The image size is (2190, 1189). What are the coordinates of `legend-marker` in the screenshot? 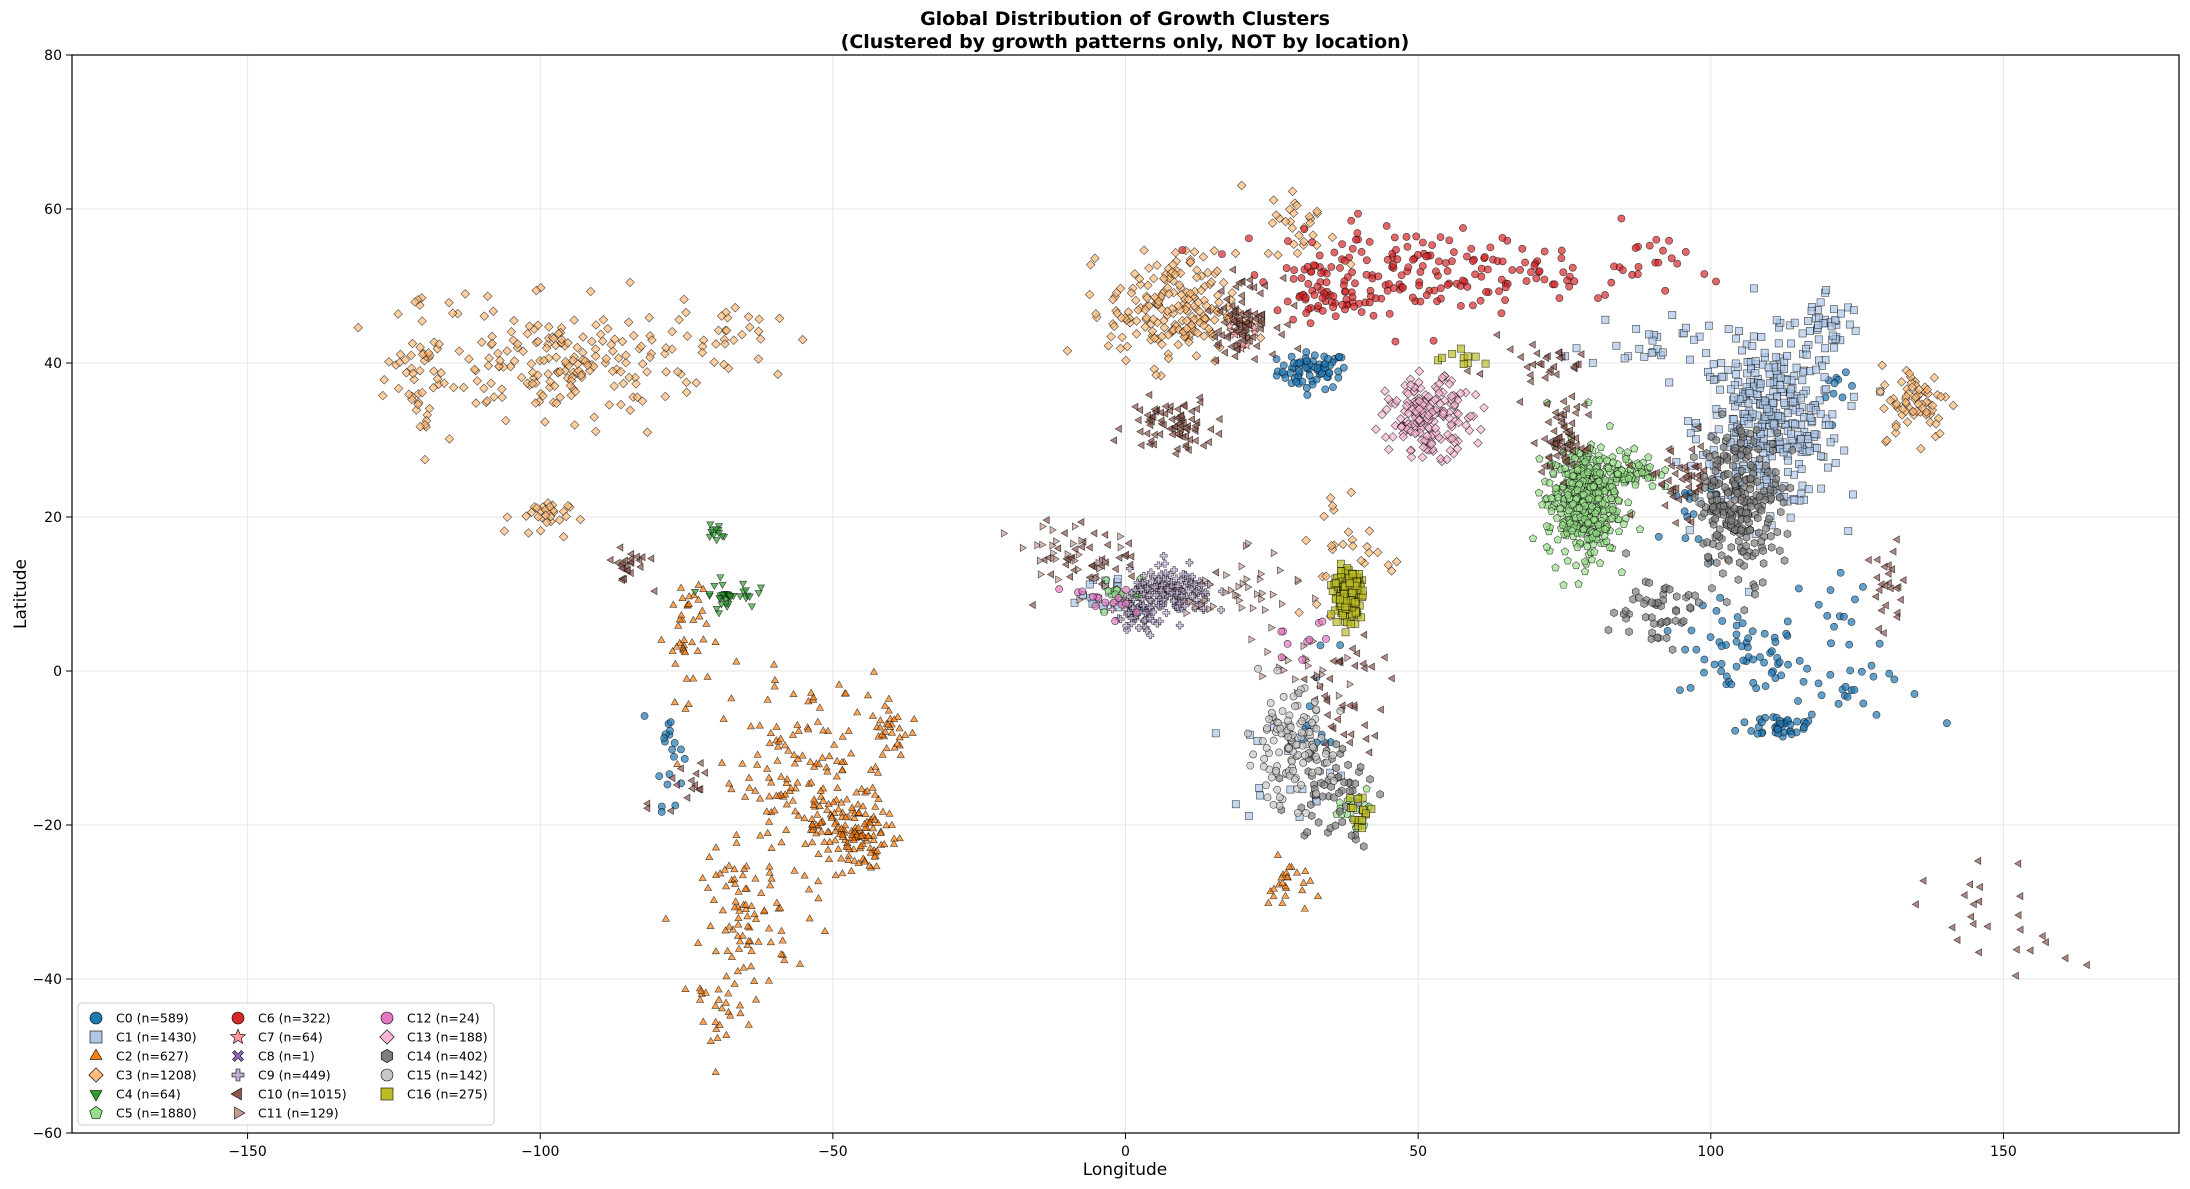 It's located at (96, 1112).